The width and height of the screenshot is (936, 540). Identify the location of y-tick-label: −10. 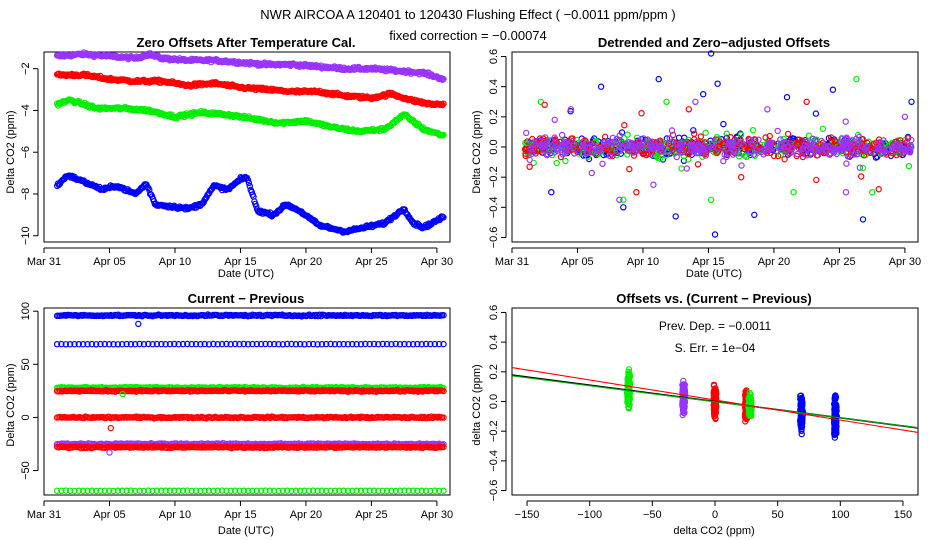
(26, 235).